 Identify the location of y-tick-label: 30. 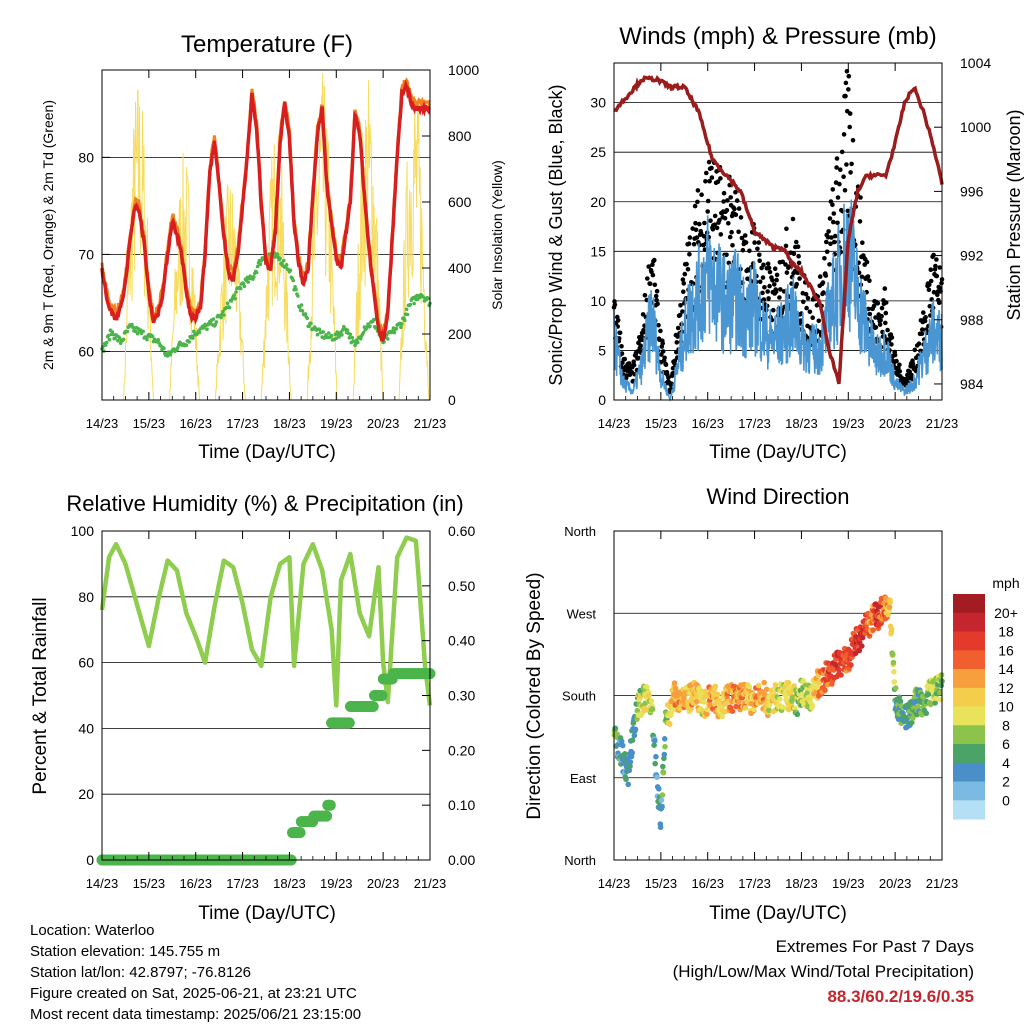
(598, 103).